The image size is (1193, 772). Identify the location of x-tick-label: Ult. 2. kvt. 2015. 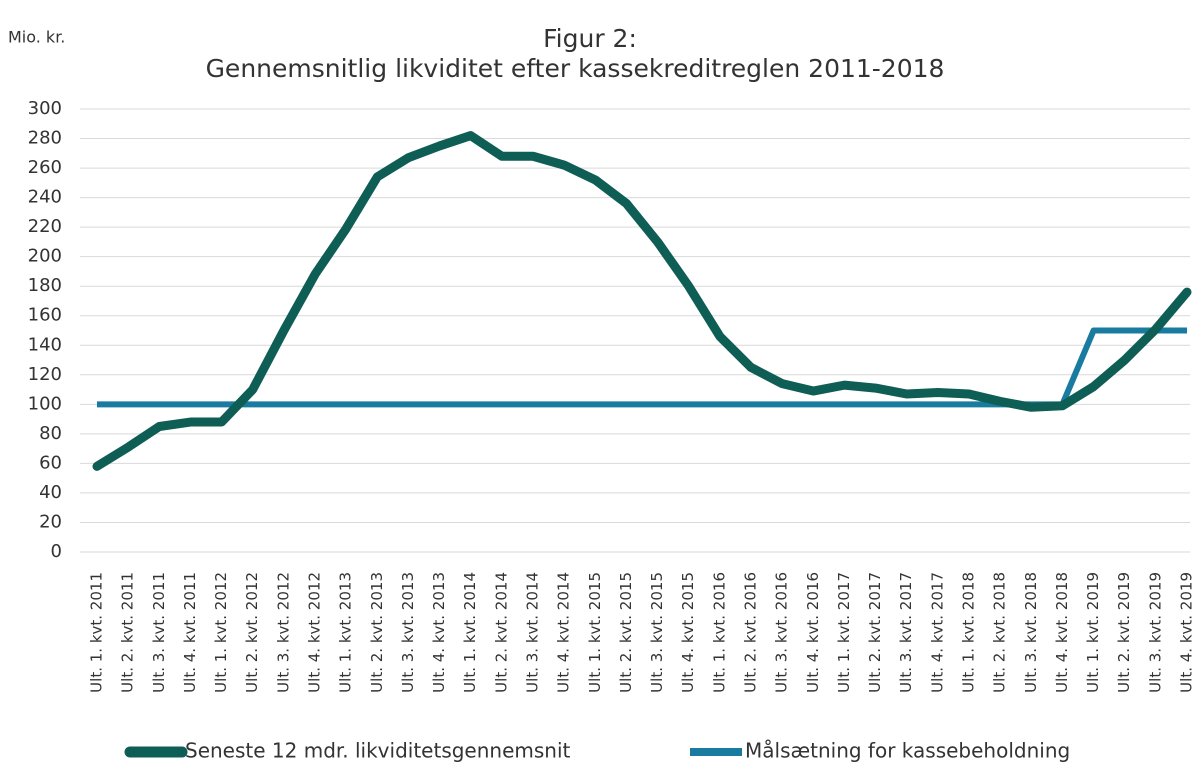
(626, 632).